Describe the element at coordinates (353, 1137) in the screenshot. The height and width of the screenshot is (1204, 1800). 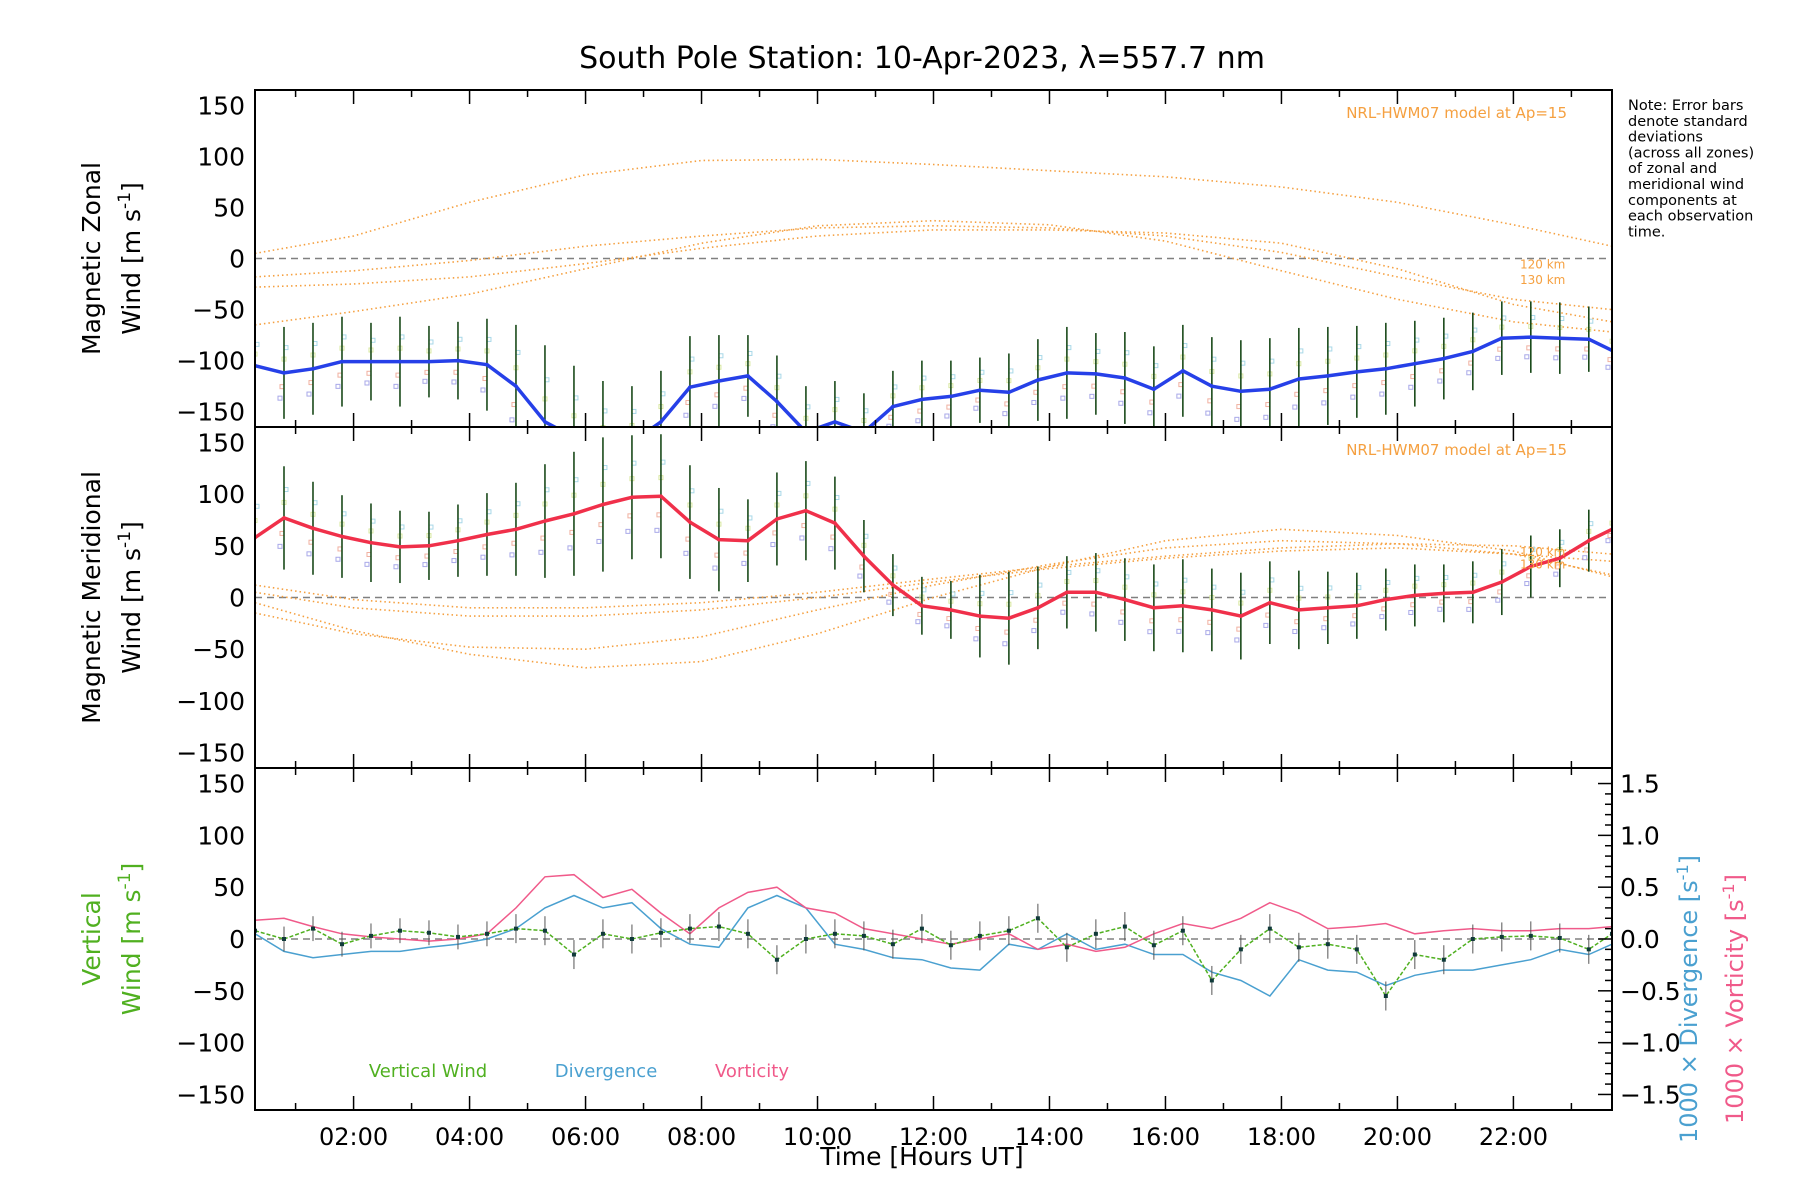
I see `x-tick-label: 02:00` at that location.